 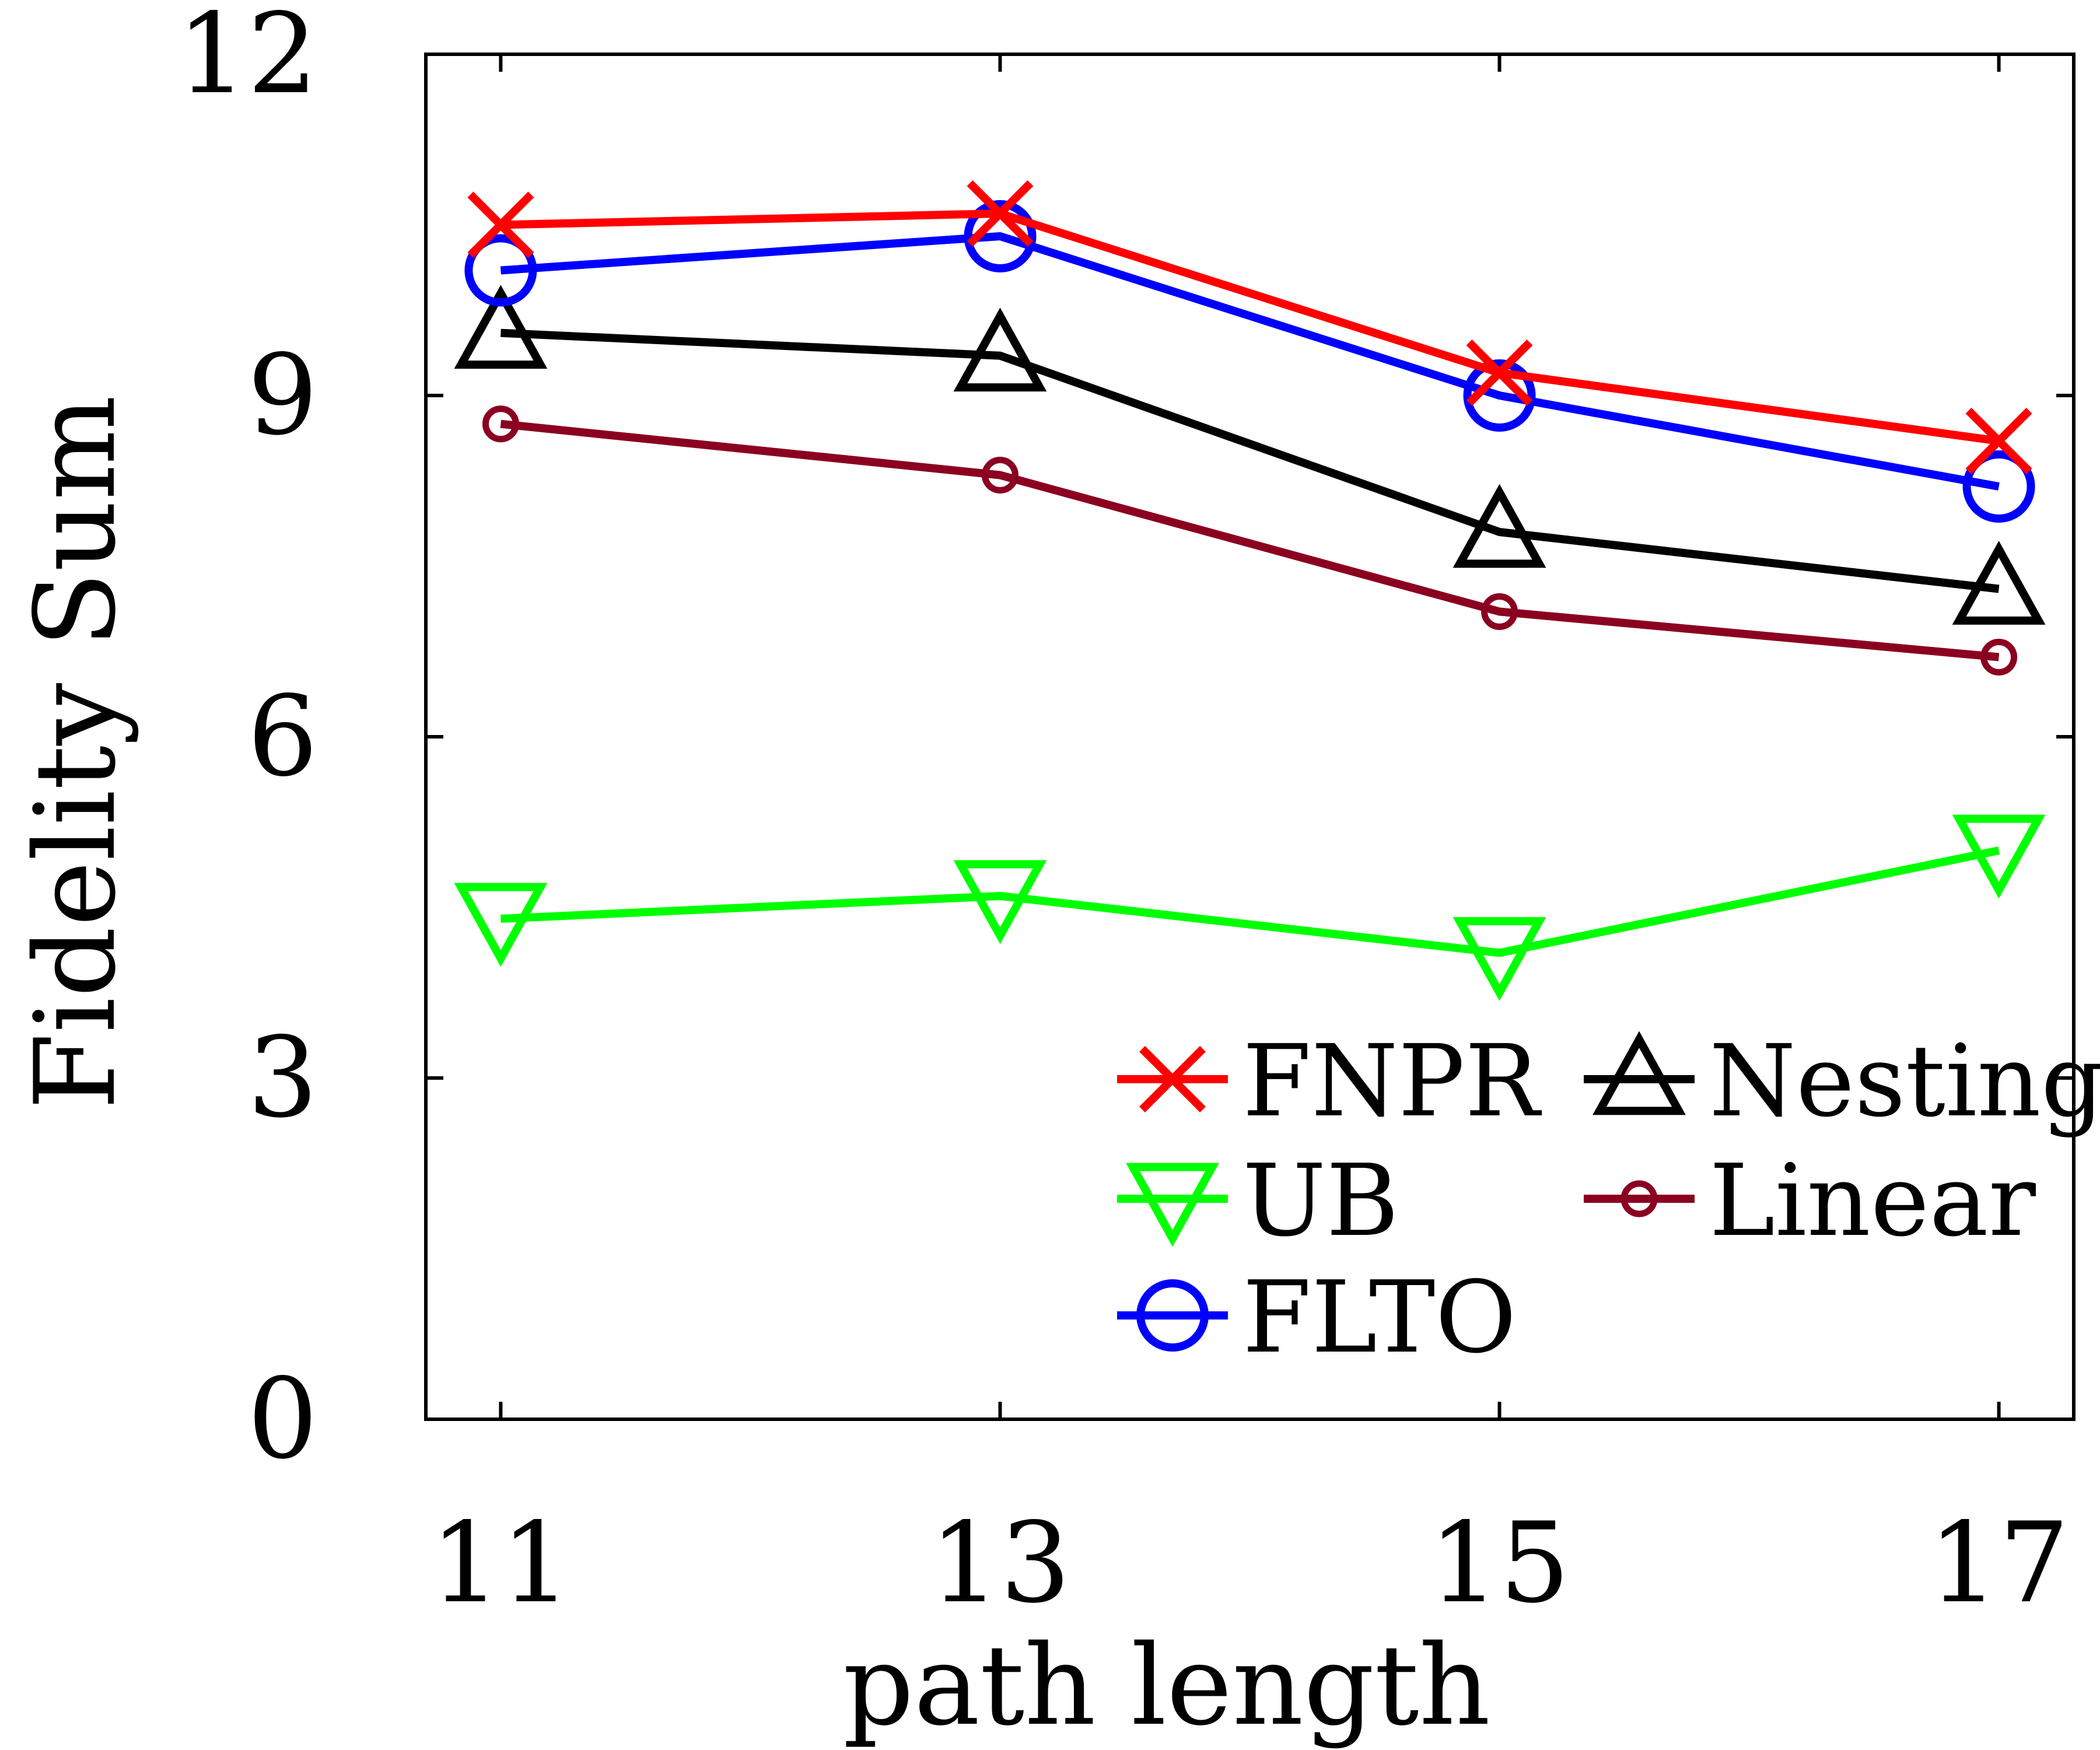 I want to click on legend-marker-flto, so click(x=1172, y=1315).